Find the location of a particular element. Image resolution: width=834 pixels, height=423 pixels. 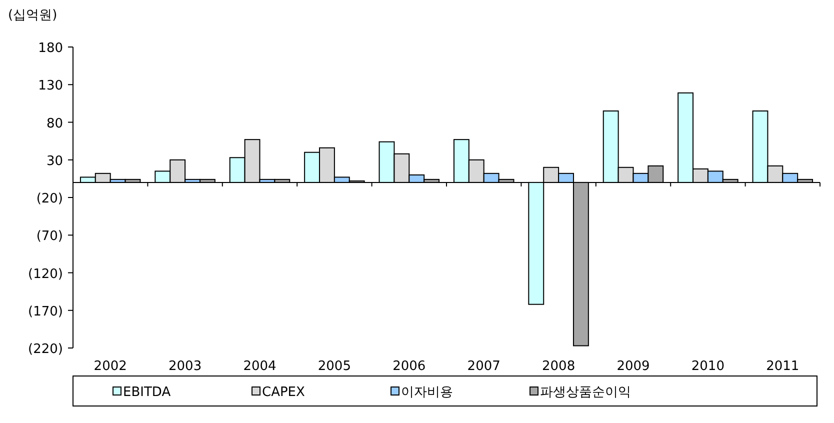

x-tick-label: 2010 is located at coordinates (707, 366).